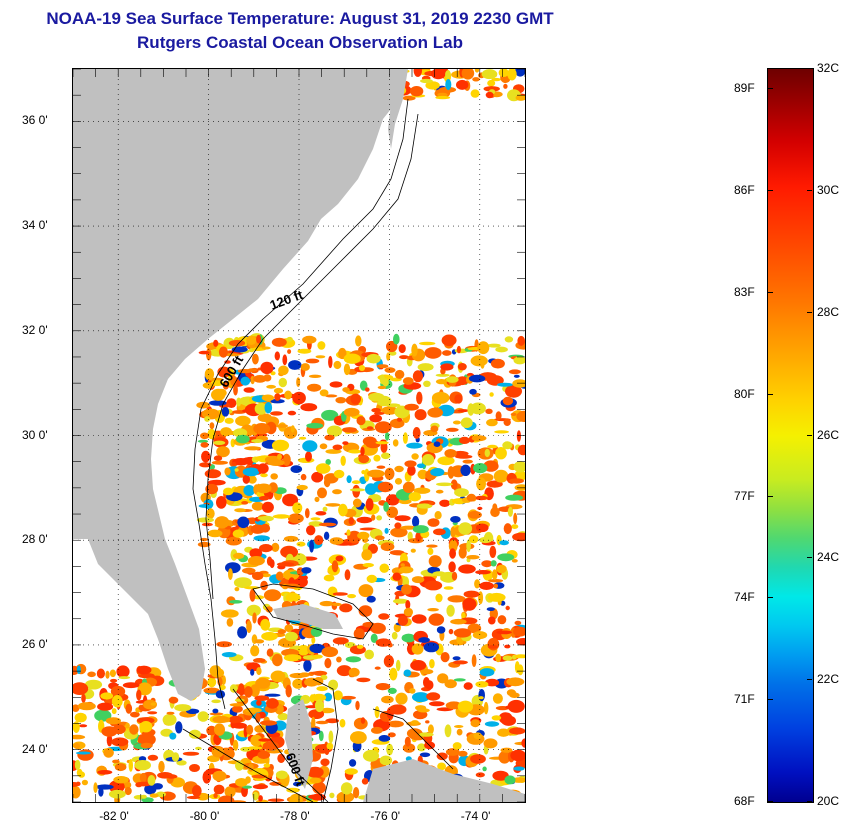  Describe the element at coordinates (398, 109) in the screenshot. I see `land-outer-banks` at that location.